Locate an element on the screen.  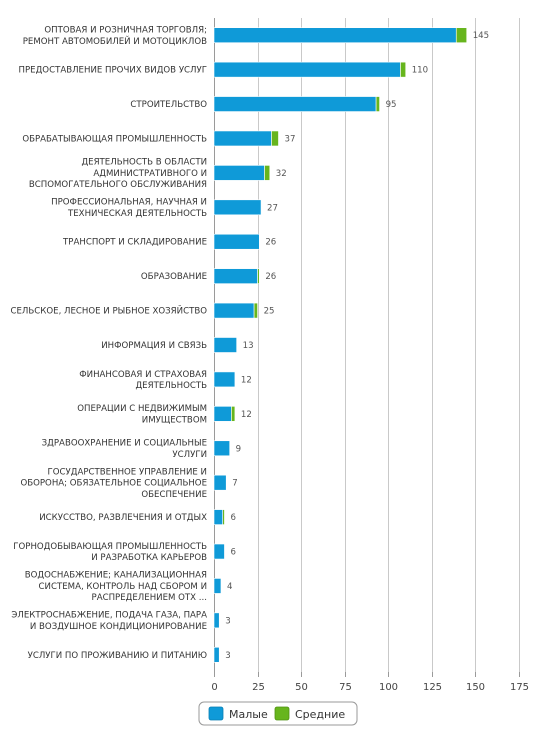
data-label: 27 is located at coordinates (272, 208).